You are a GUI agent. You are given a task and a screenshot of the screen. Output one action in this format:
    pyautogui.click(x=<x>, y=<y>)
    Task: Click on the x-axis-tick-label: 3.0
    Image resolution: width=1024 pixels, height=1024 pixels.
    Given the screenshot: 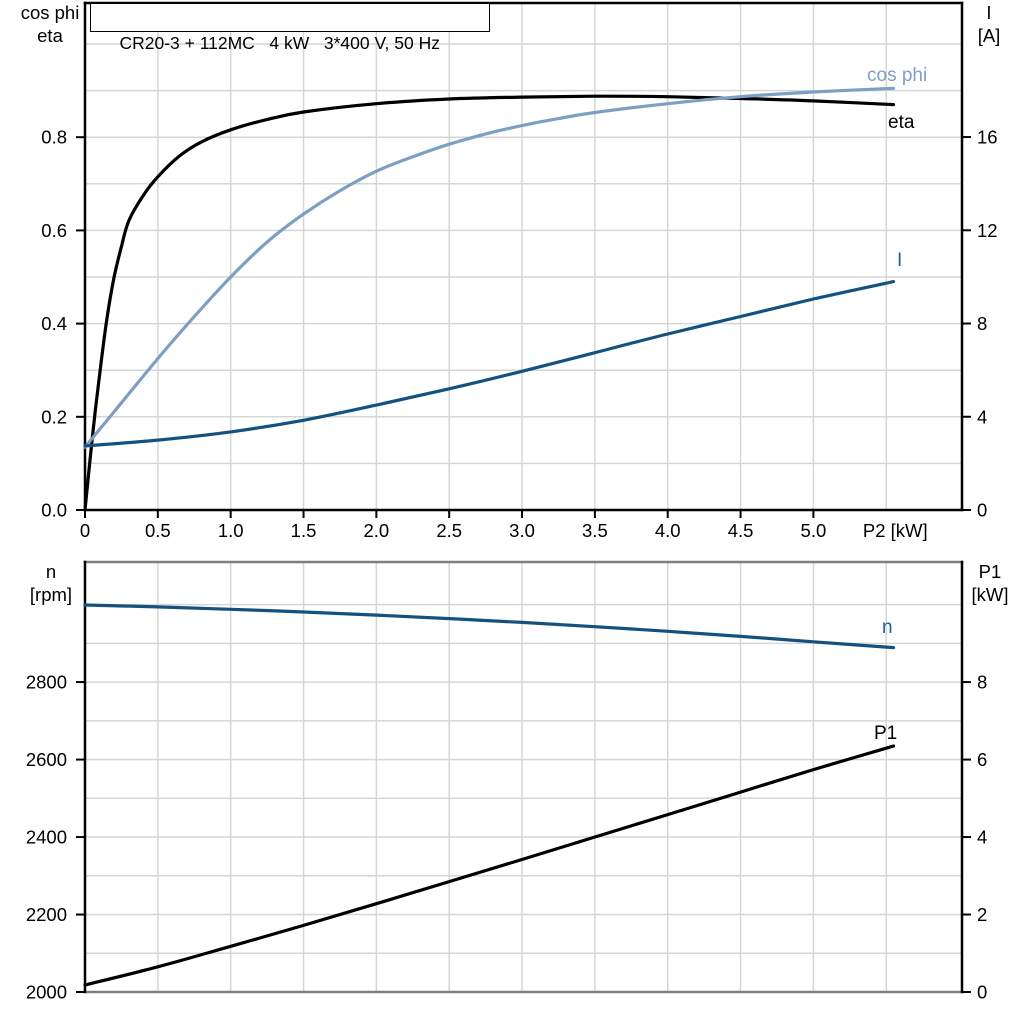 What is the action you would take?
    pyautogui.click(x=522, y=530)
    